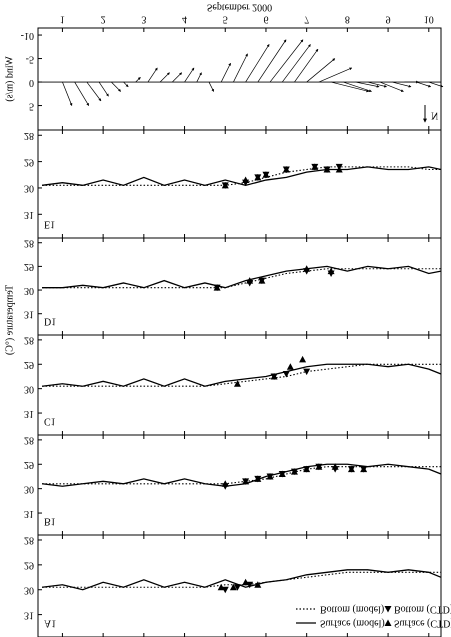  What do you see at coordinates (103, 19) in the screenshot?
I see `x-tick-label: 2` at bounding box center [103, 19].